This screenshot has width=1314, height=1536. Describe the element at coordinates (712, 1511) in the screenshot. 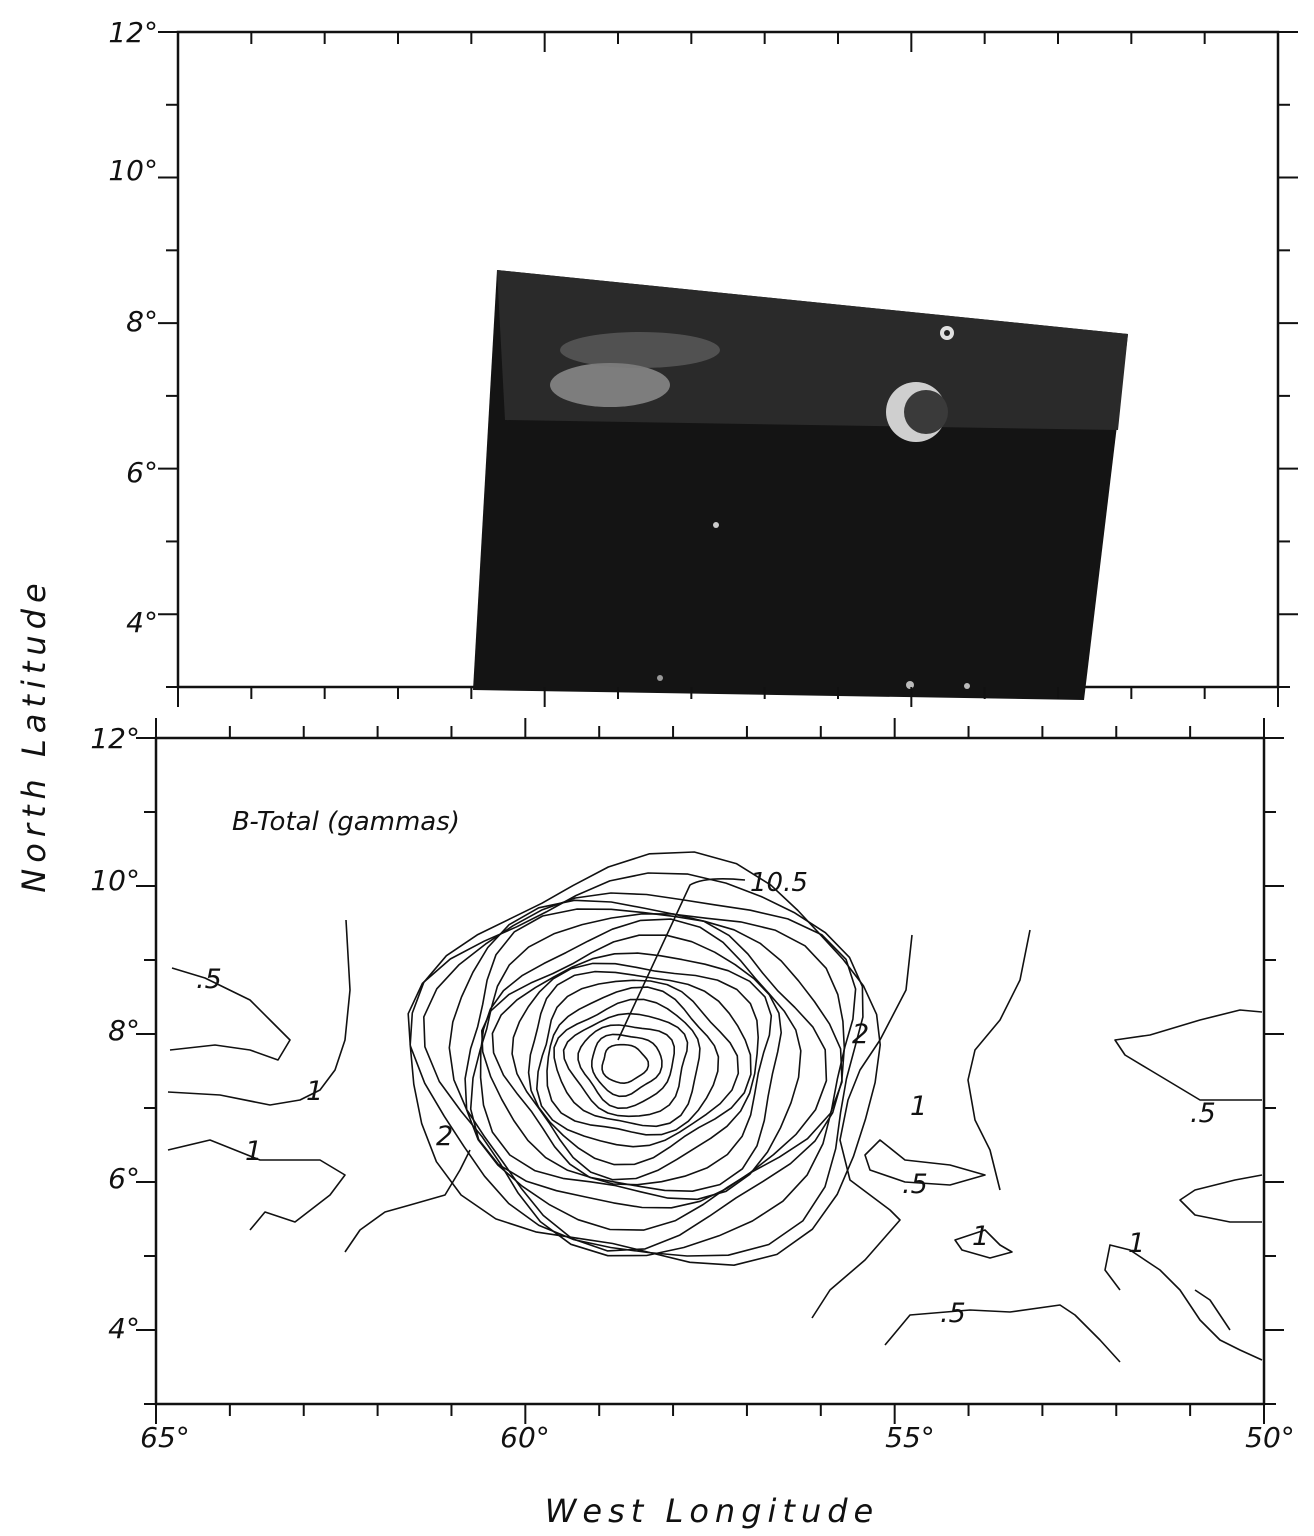

I see `x-axis-label: West Longitude` at that location.